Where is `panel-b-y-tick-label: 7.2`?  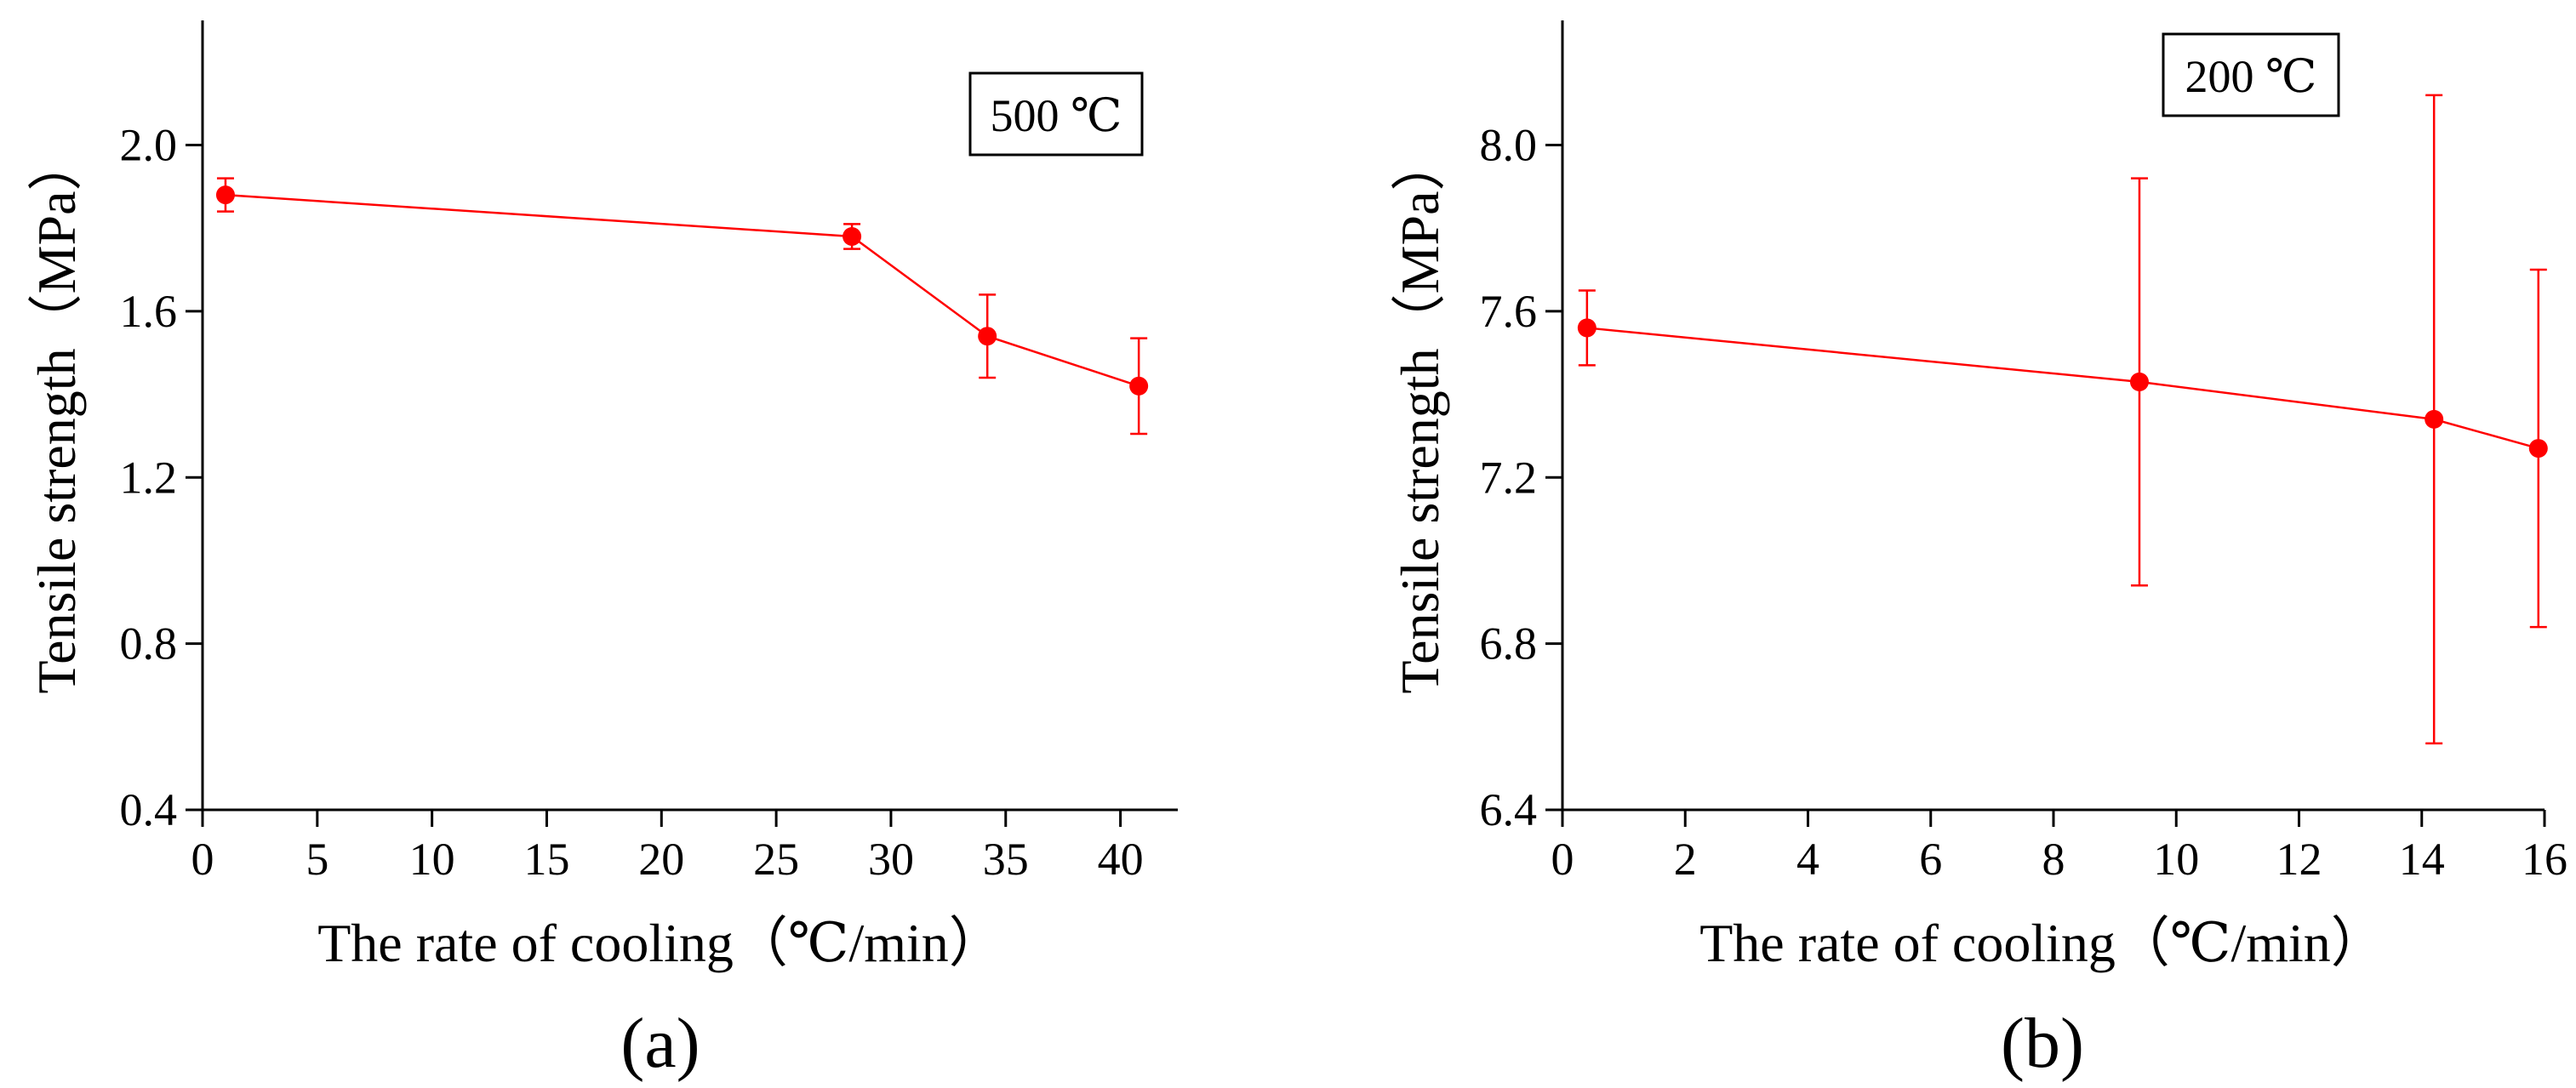
panel-b-y-tick-label: 7.2 is located at coordinates (1509, 477).